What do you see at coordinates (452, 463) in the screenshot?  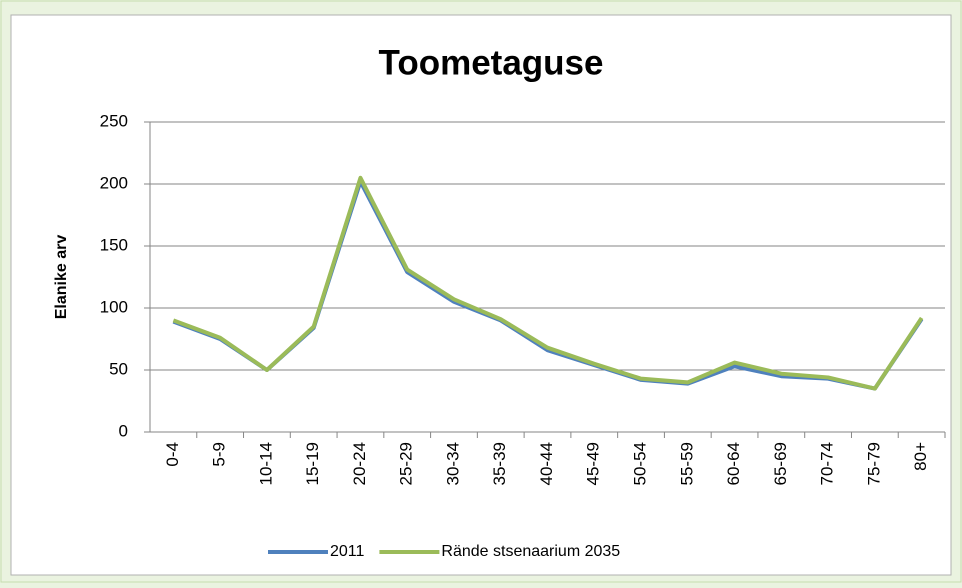 I see `x-tick-label: 30-34` at bounding box center [452, 463].